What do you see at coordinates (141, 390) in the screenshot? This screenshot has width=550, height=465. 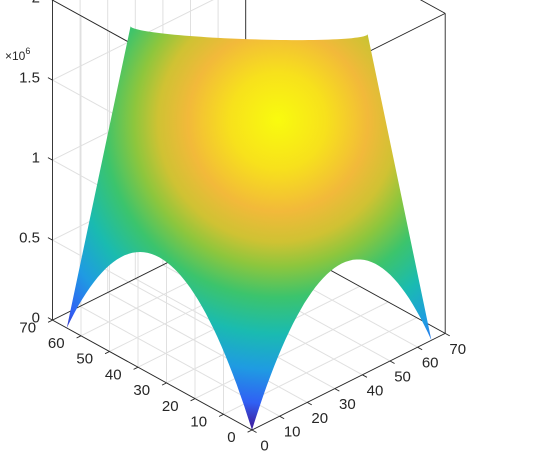 I see `y-tick-label: 30` at bounding box center [141, 390].